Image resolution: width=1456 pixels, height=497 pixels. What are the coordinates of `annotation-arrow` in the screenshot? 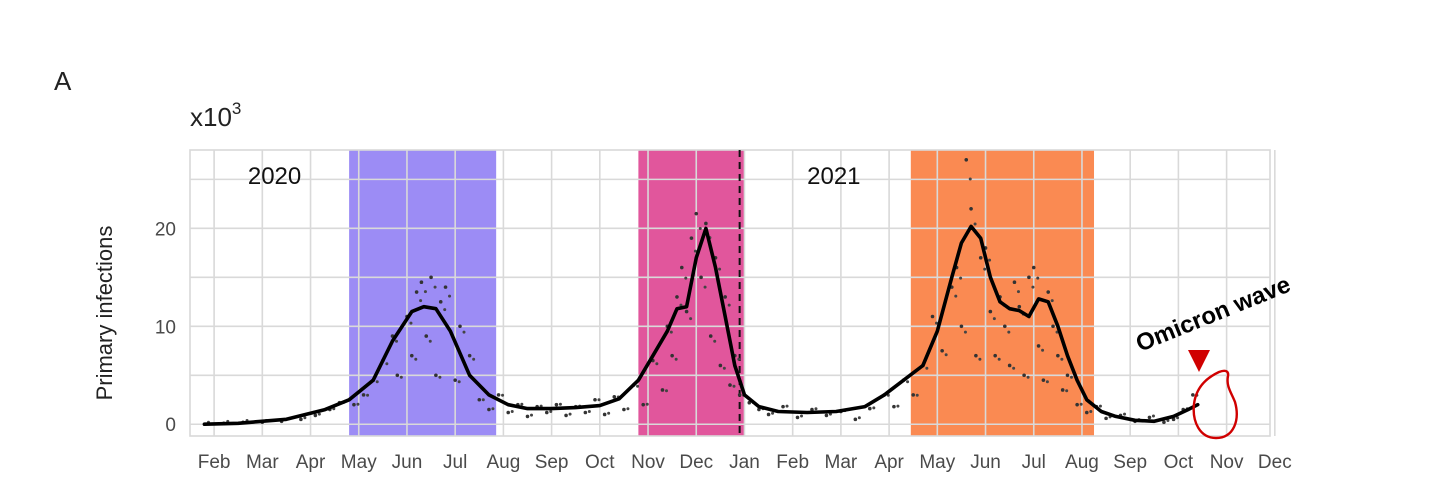 It's located at (1199, 361).